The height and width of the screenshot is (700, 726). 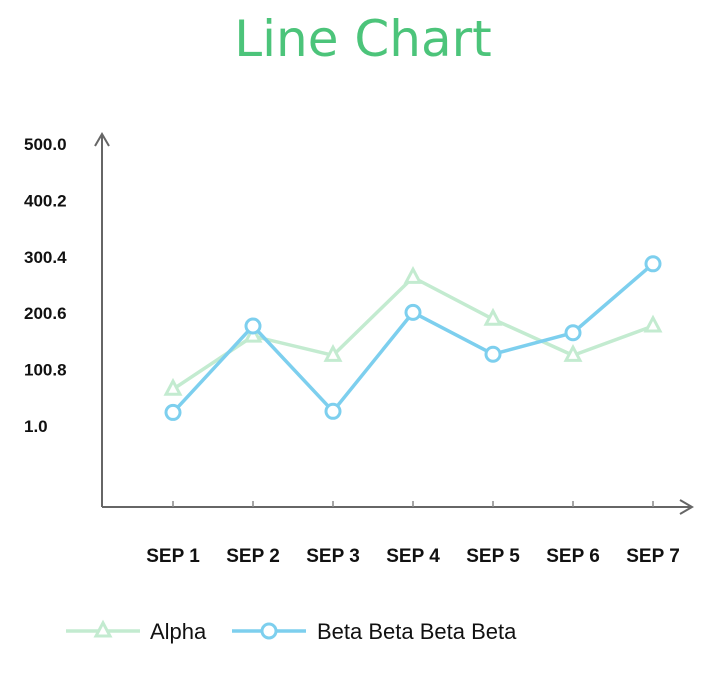 What do you see at coordinates (45, 370) in the screenshot?
I see `y-tick-label: 100.8` at bounding box center [45, 370].